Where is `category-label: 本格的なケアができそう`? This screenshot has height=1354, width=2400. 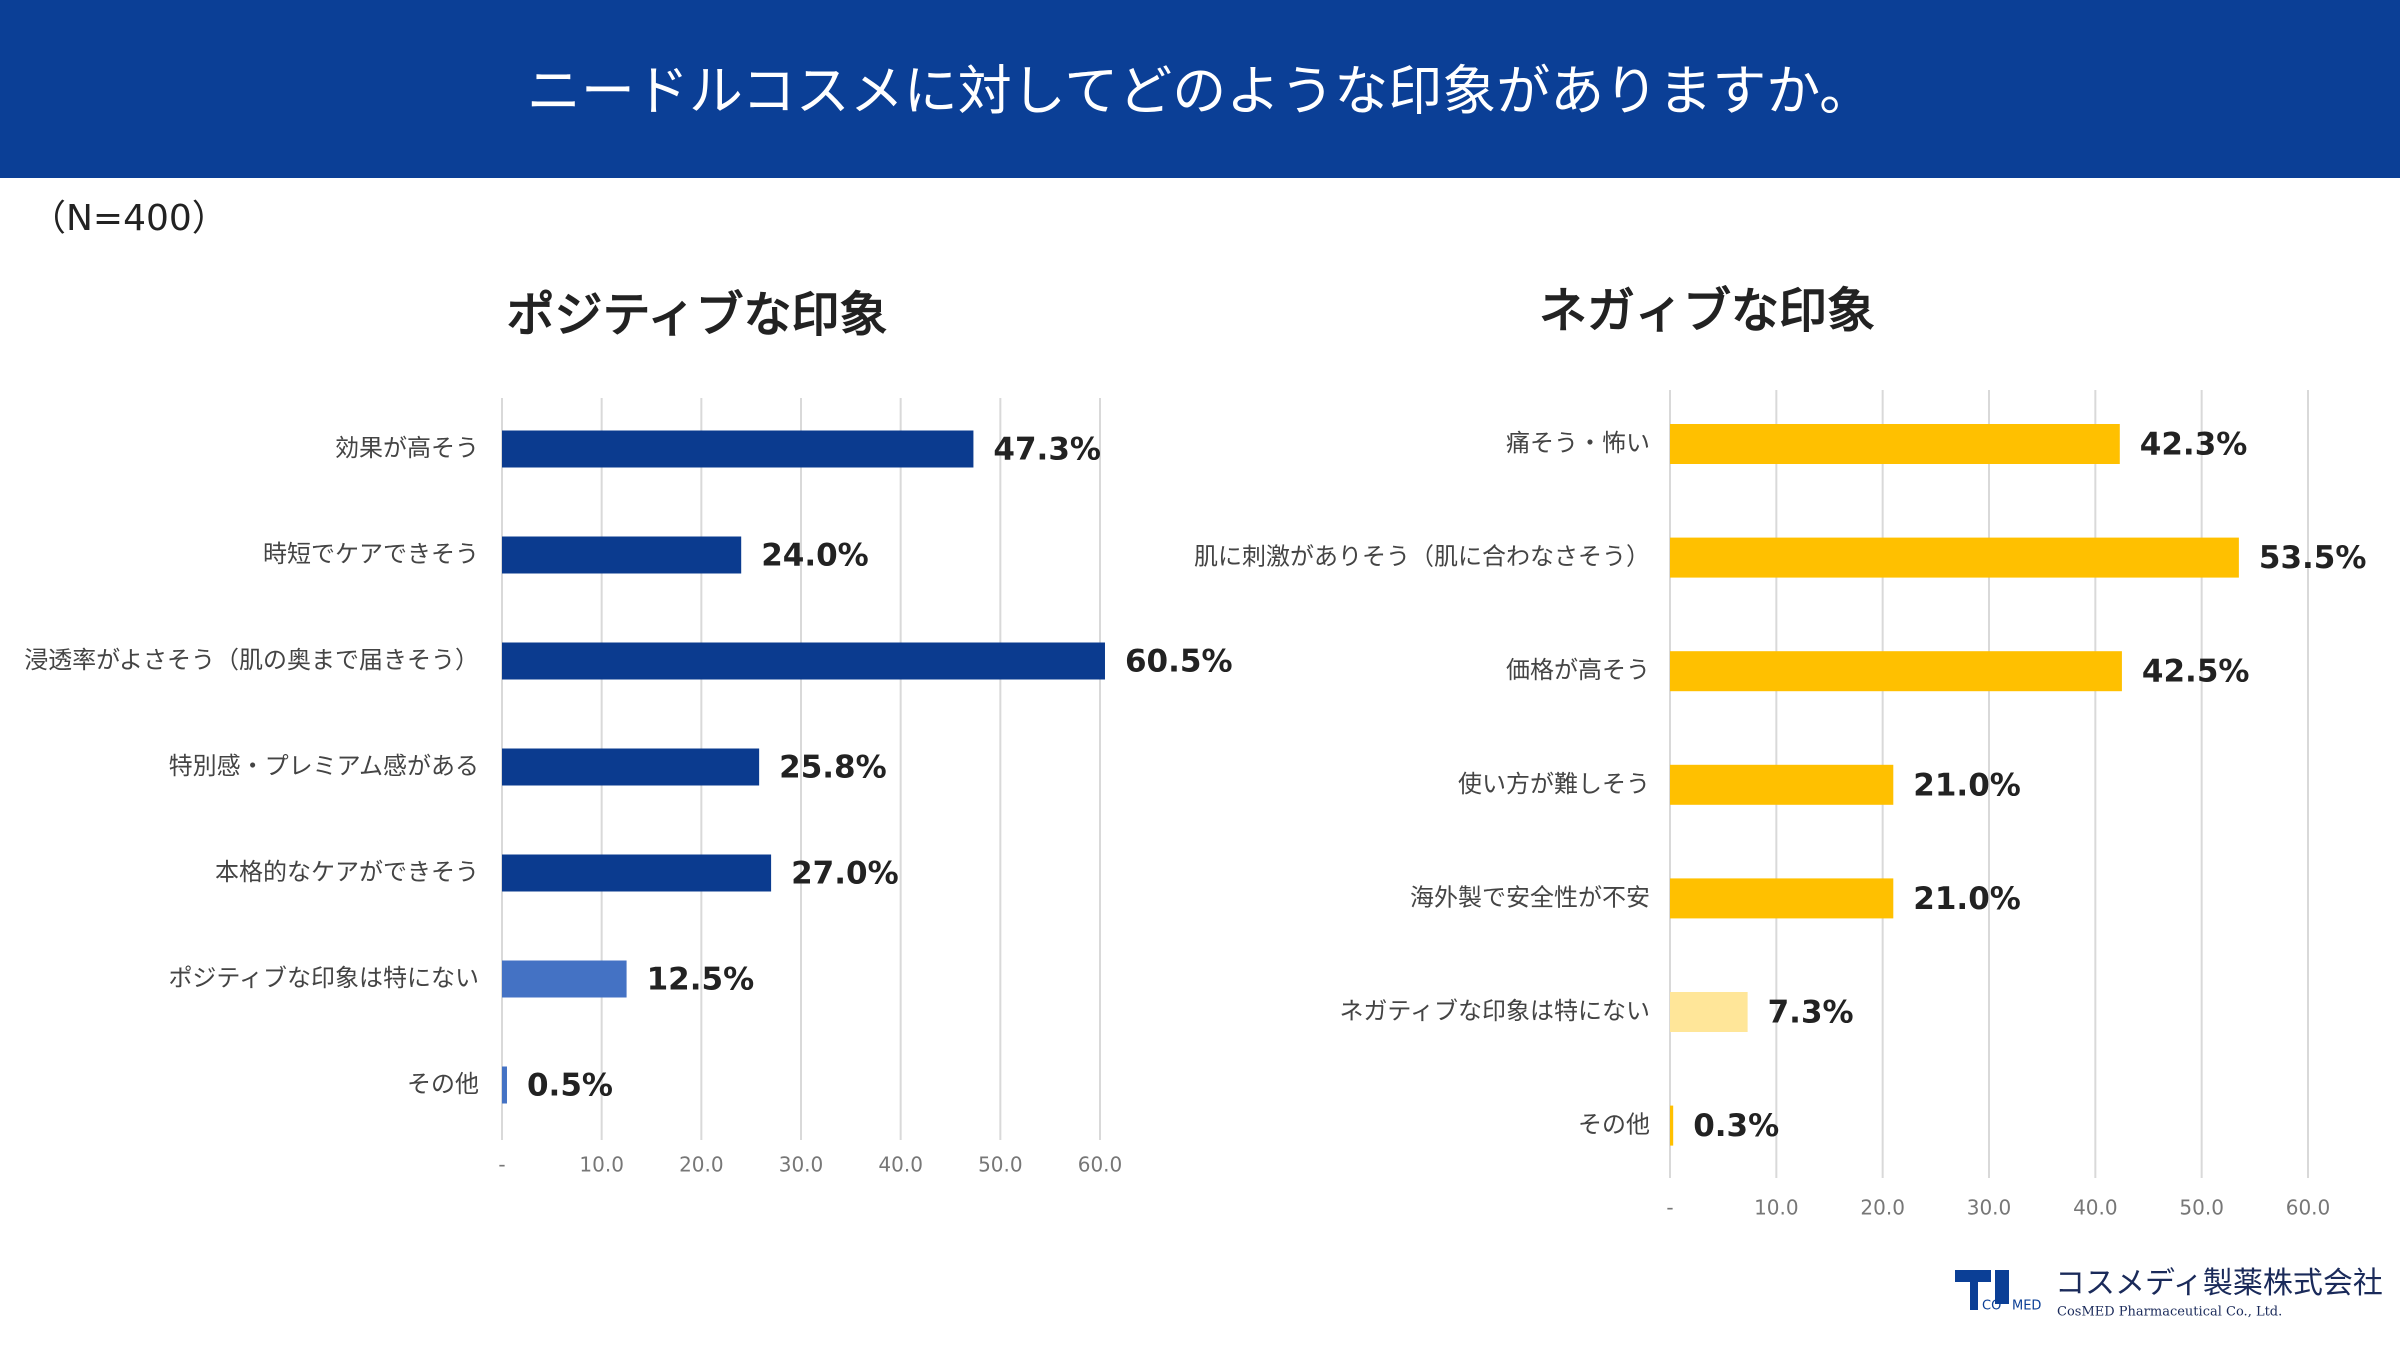 category-label: 本格的なケアができそう is located at coordinates (347, 872).